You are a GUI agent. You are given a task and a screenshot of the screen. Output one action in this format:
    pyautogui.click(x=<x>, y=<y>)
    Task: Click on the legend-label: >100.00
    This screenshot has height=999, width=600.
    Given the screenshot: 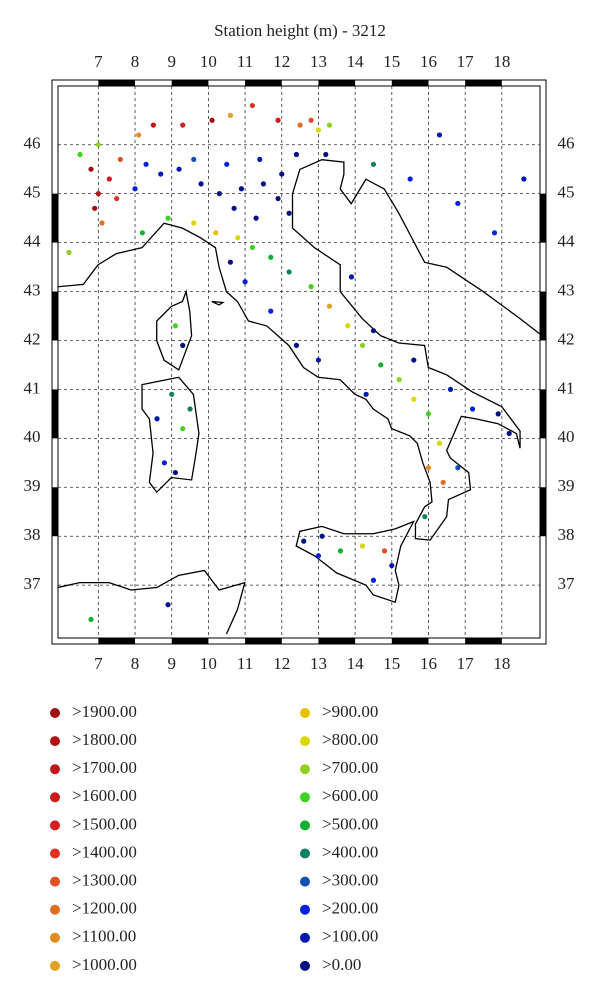 What is the action you would take?
    pyautogui.click(x=350, y=936)
    